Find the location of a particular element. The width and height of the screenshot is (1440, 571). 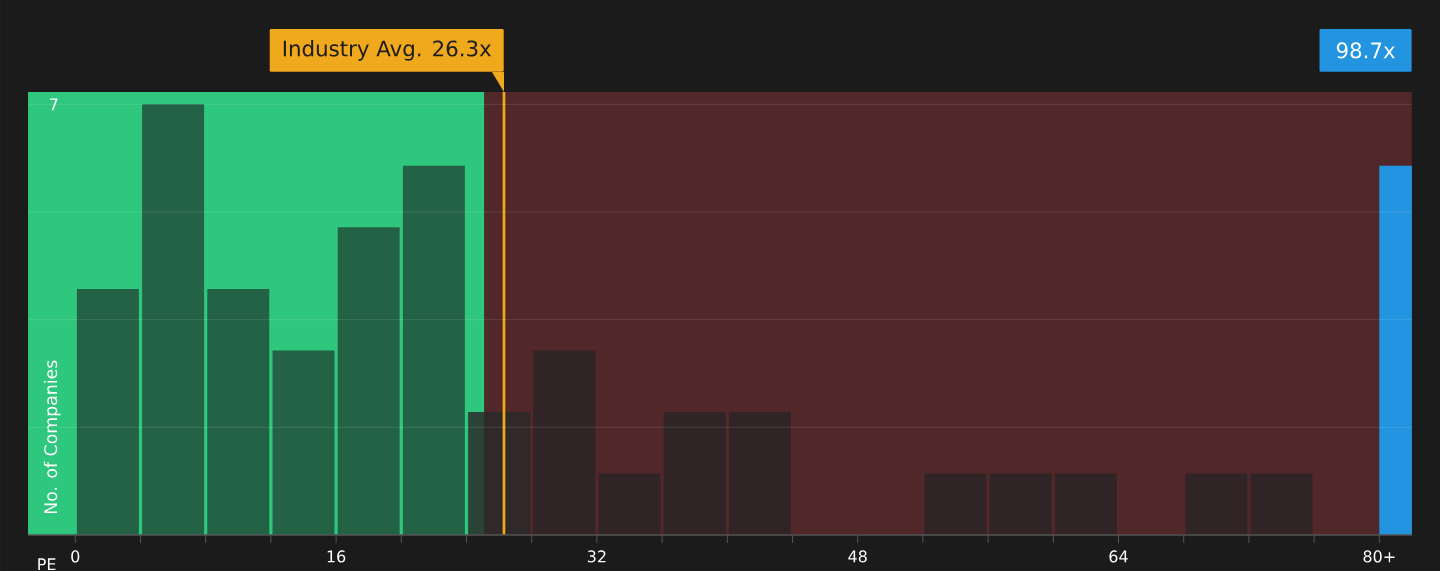

ref-line-label: Industry Avg. 26.3x is located at coordinates (387, 50).